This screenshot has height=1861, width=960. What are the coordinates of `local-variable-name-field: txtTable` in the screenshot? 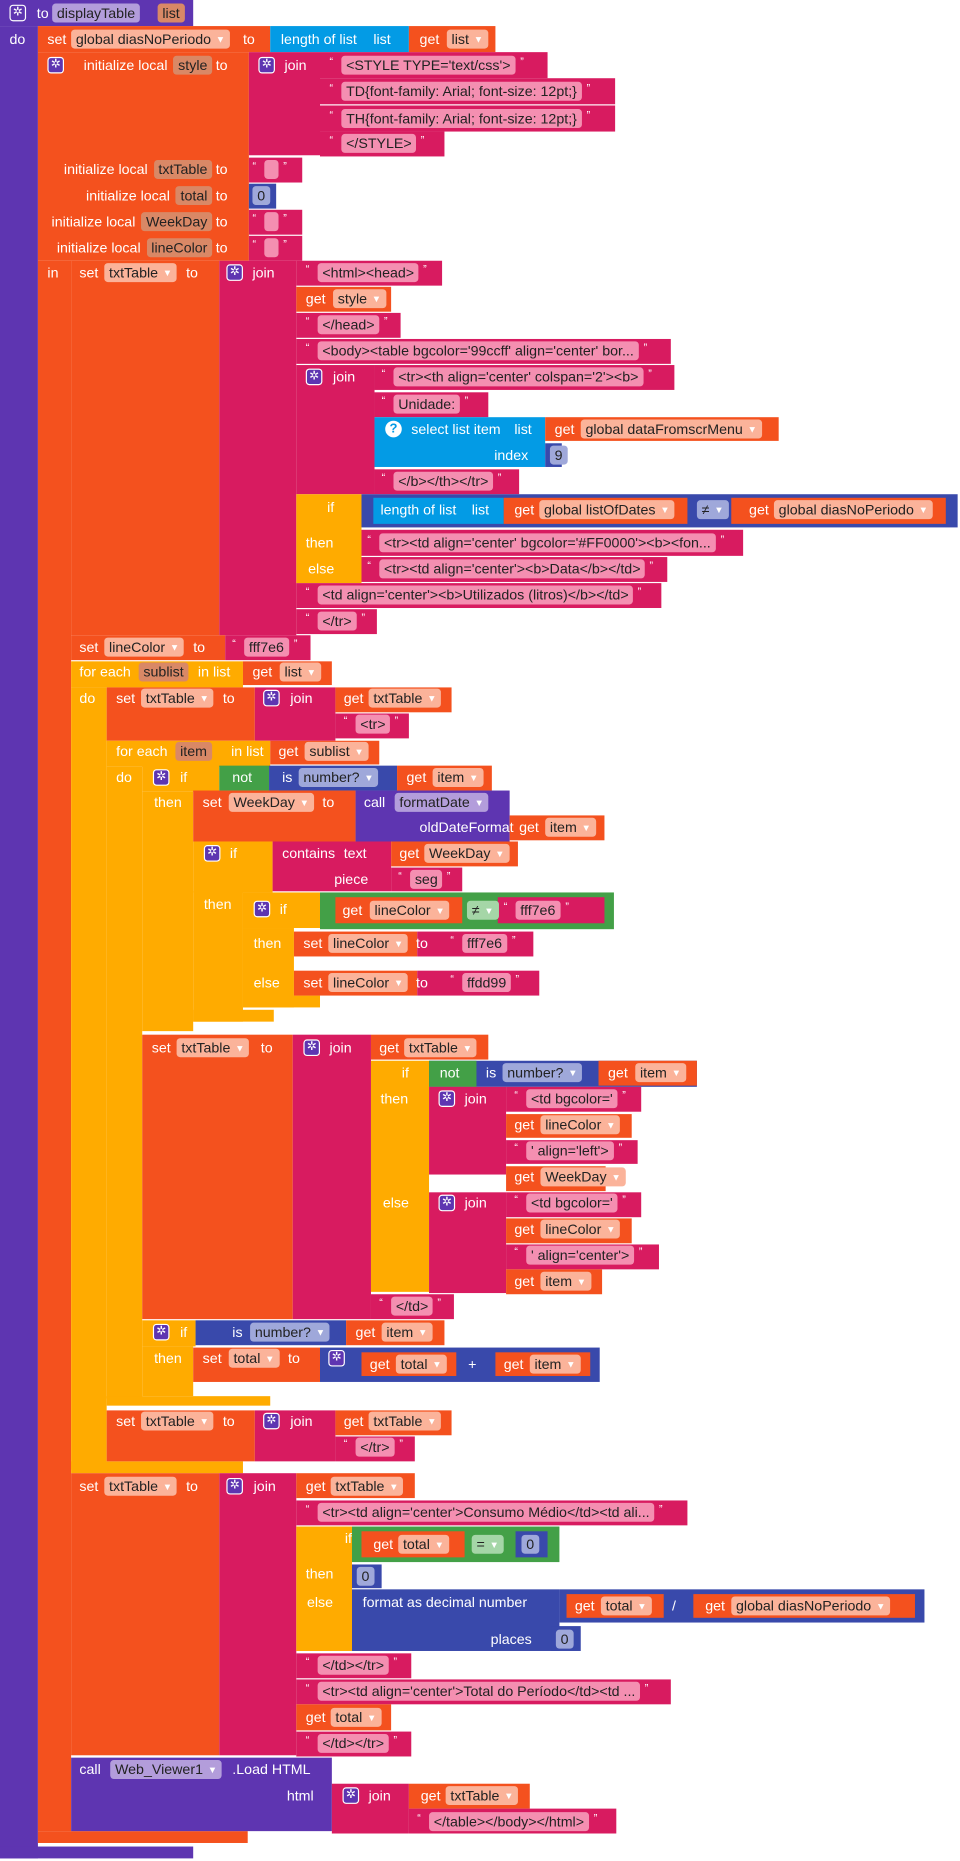 It's located at (183, 169).